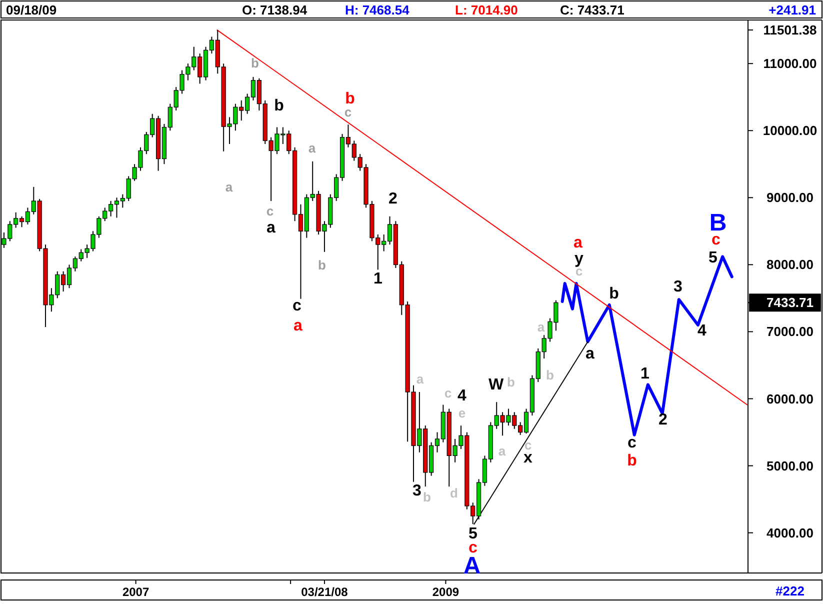 Image resolution: width=823 pixels, height=604 pixels. What do you see at coordinates (790, 332) in the screenshot?
I see `y-tick-label: 7000.00` at bounding box center [790, 332].